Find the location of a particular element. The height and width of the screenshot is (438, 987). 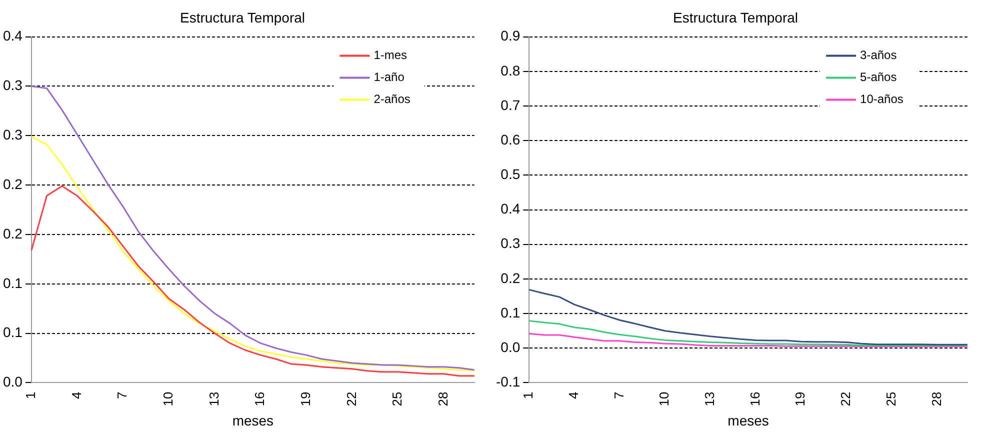

legend-label: 1-mes is located at coordinates (391, 55).